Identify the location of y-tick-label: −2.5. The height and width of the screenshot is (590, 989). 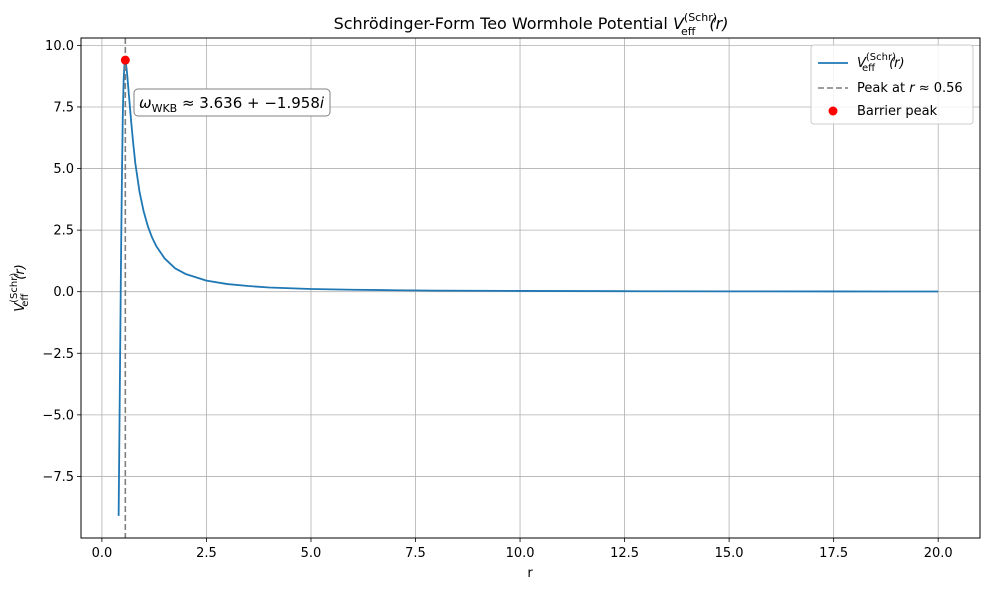
(58, 354).